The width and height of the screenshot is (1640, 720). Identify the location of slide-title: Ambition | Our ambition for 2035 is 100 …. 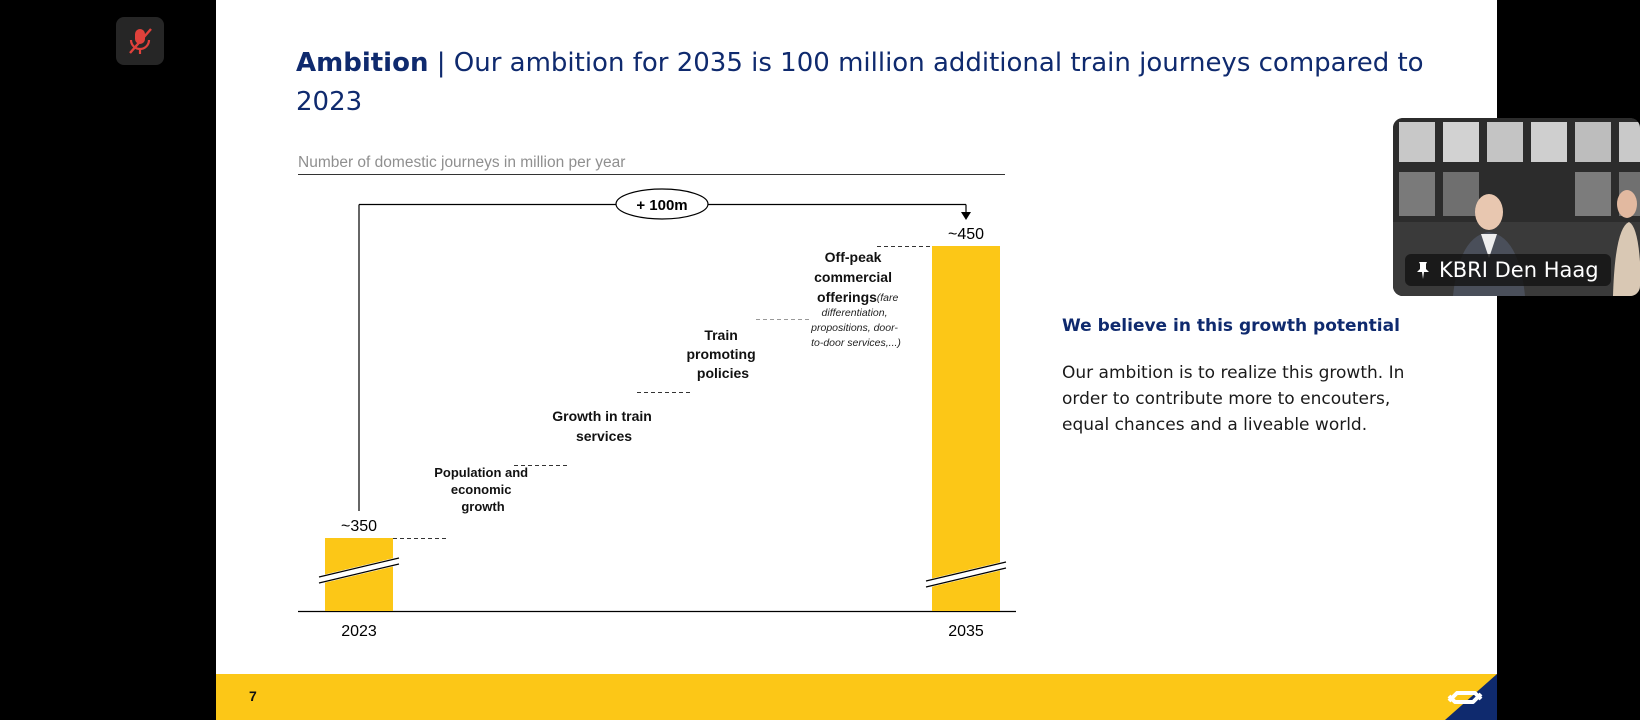
(861, 83).